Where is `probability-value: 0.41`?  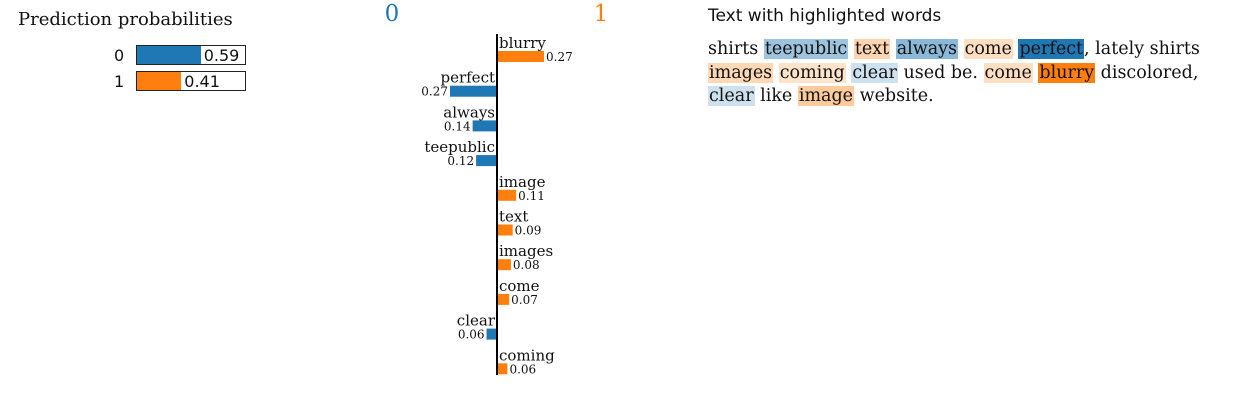
probability-value: 0.41 is located at coordinates (202, 81).